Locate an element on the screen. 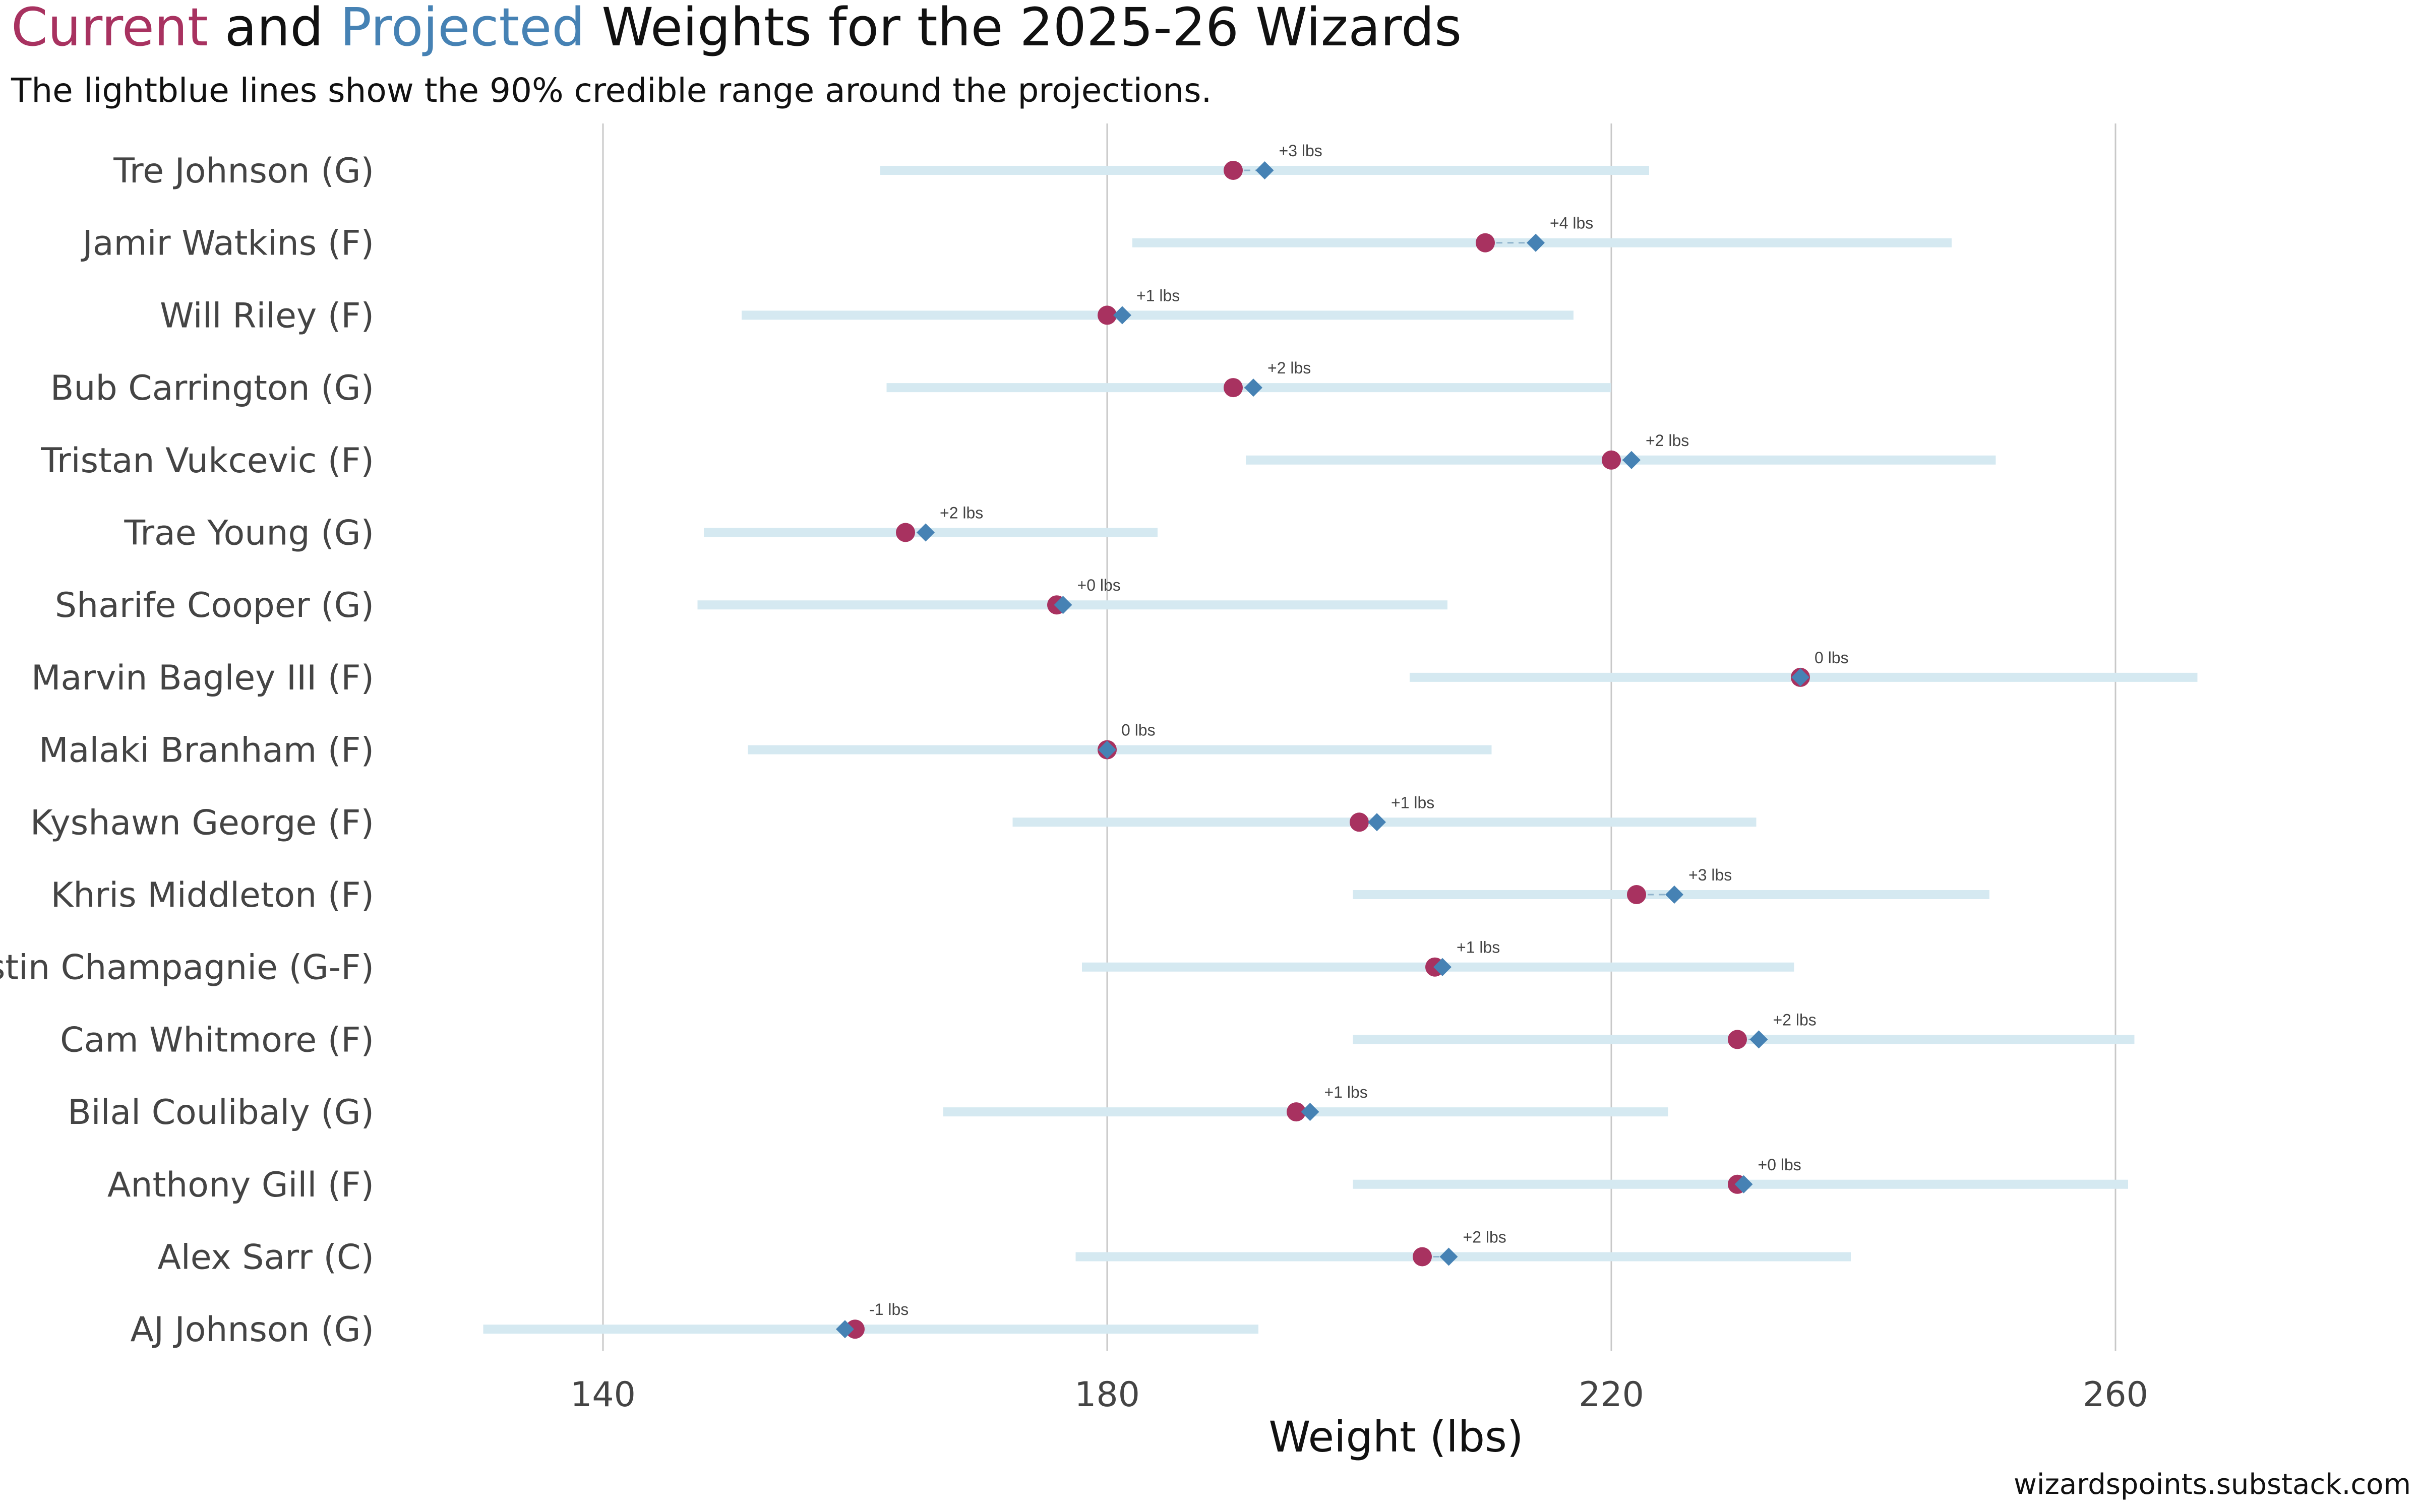 This screenshot has width=2420, height=1512. title-part-1: and is located at coordinates (274, 29).